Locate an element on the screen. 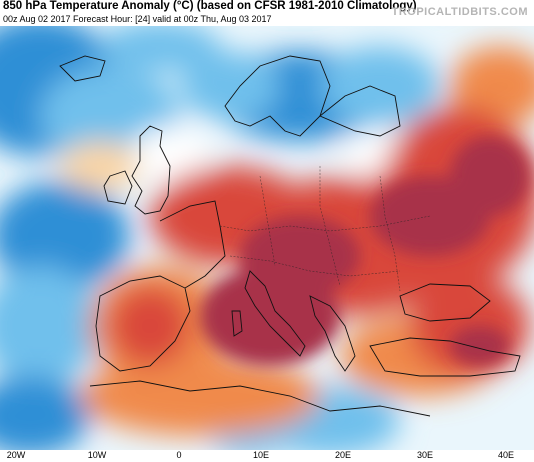 This screenshot has width=534, height=462. tick-label-20w: 20W is located at coordinates (16, 455).